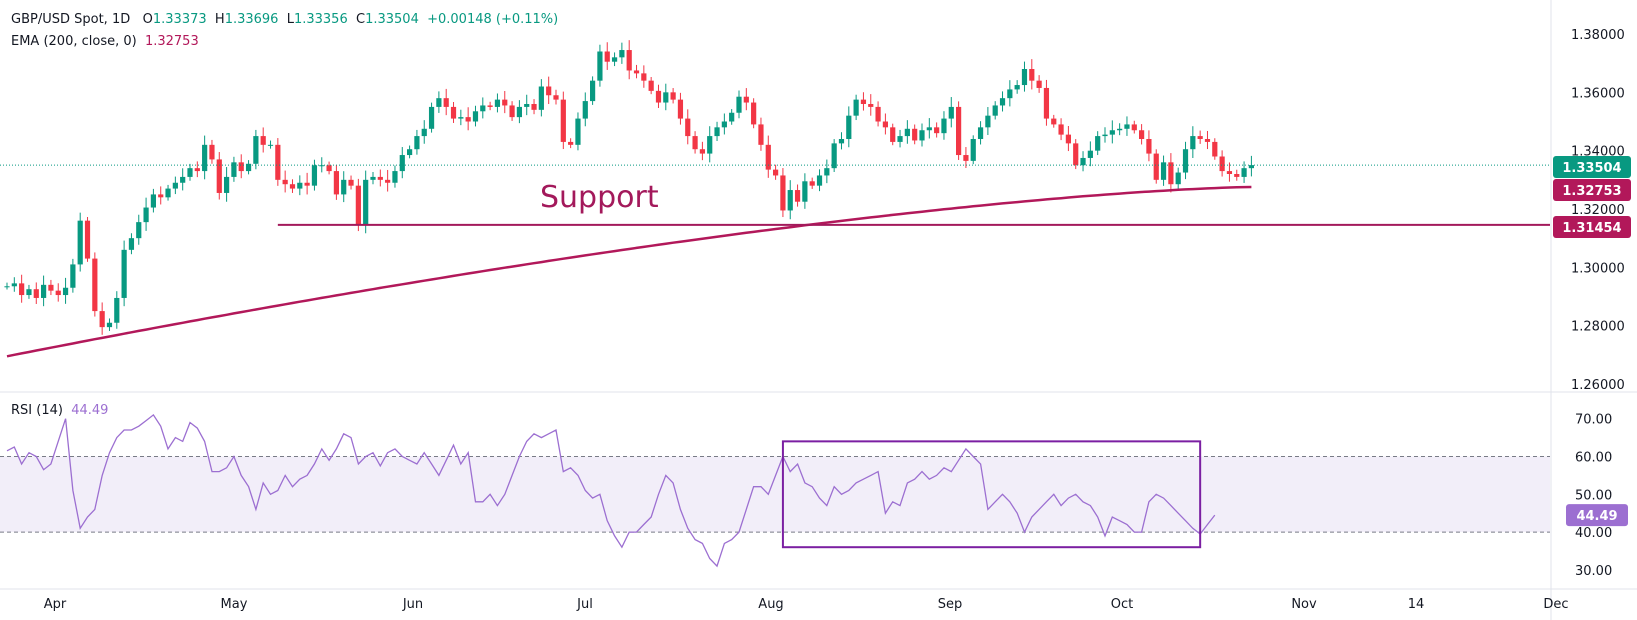 This screenshot has width=1637, height=620. Describe the element at coordinates (1598, 268) in the screenshot. I see `price-tick-label: 1.30000` at that location.